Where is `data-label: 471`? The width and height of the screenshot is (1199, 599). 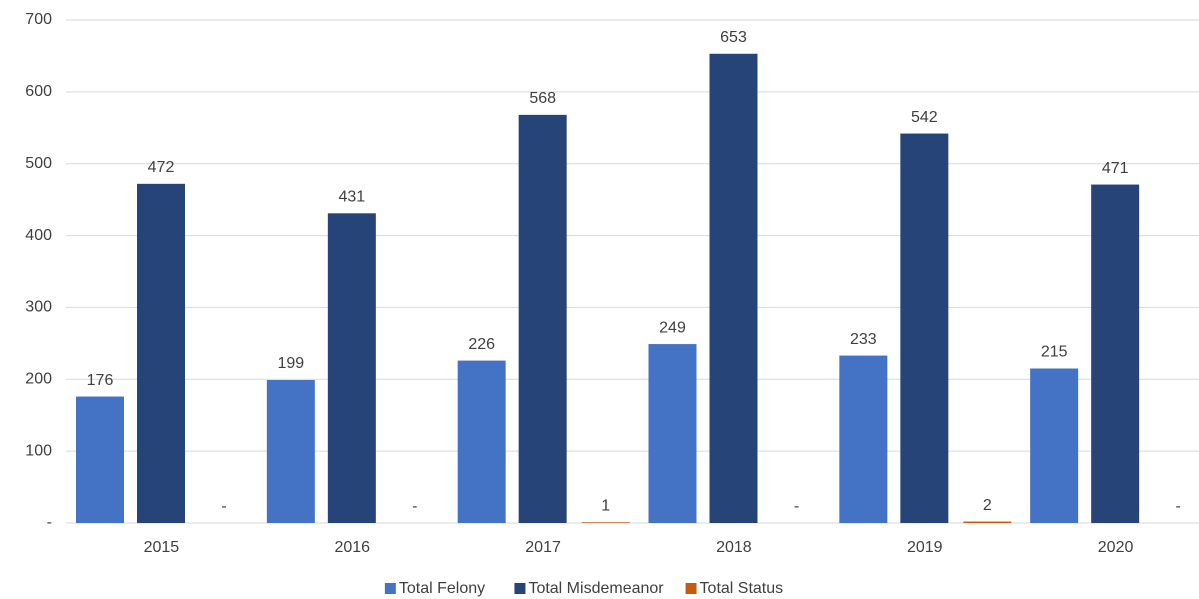
data-label: 471 is located at coordinates (1115, 168).